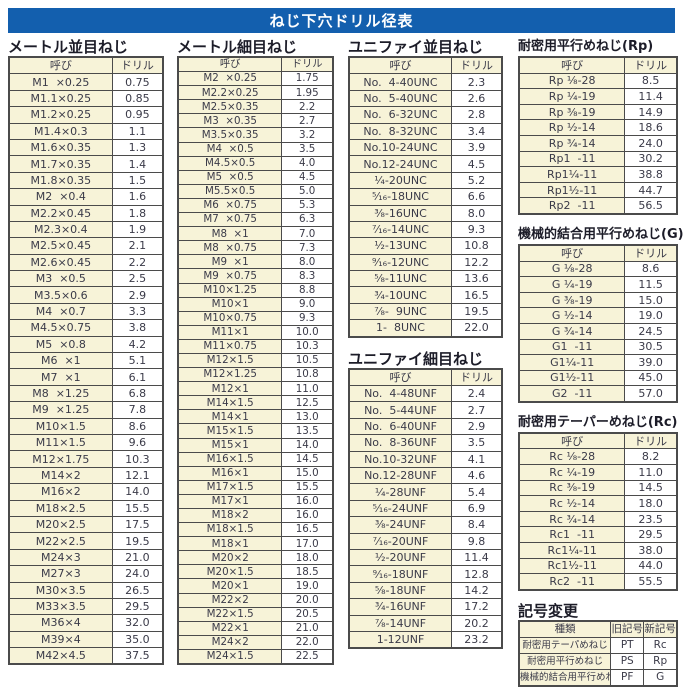 This screenshot has width=683, height=687. I want to click on table-row: M3.5×0.35 3.2, so click(255, 135).